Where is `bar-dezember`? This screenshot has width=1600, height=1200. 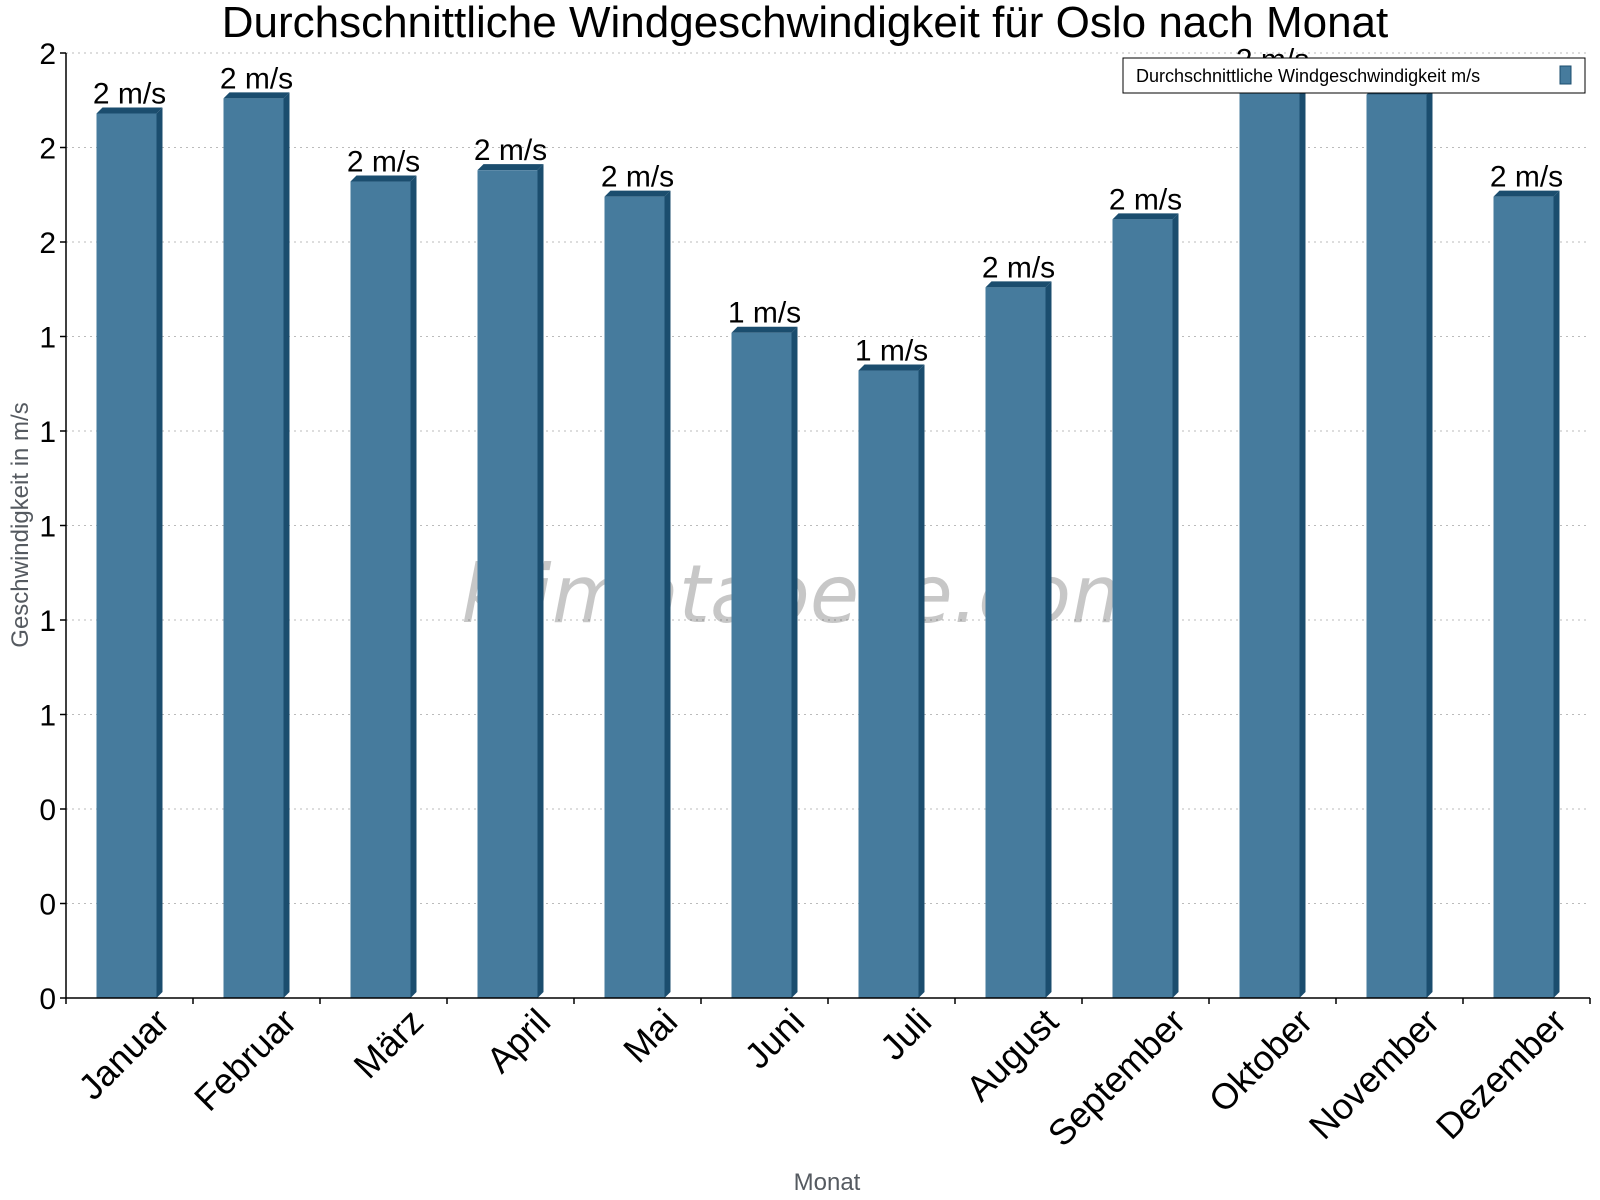 bar-dezember is located at coordinates (1526, 594).